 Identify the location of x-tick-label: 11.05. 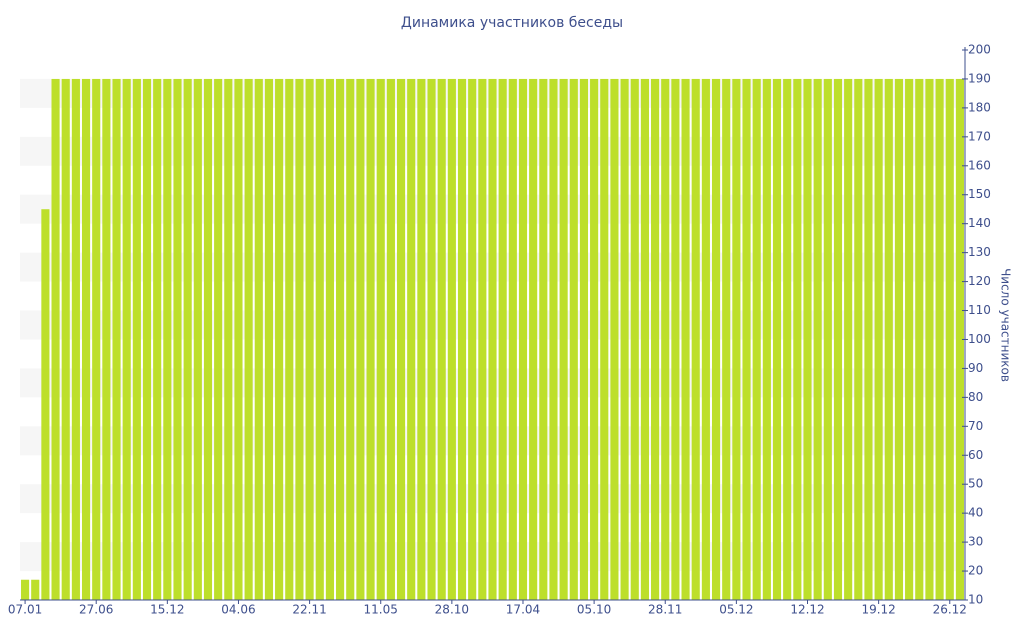
(381, 610).